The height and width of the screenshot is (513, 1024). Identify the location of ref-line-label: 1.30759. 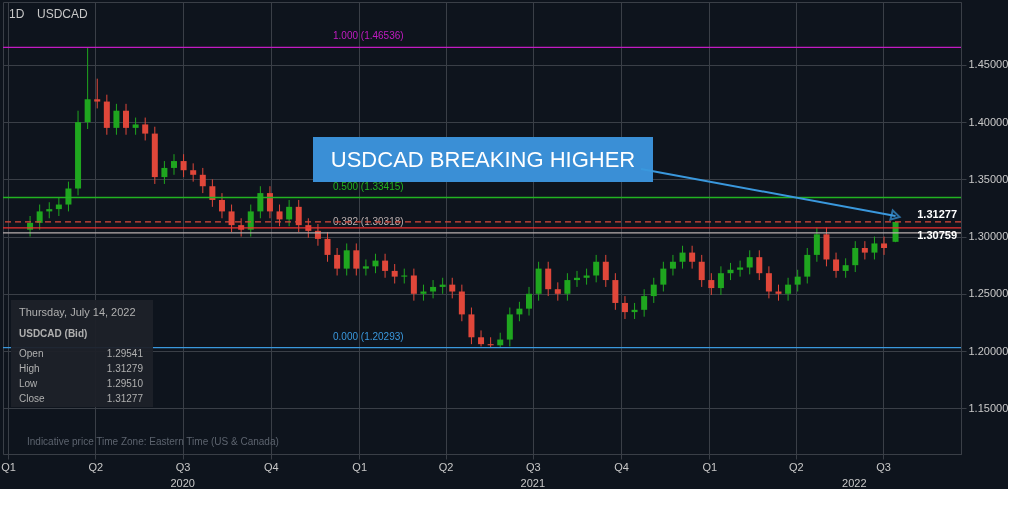
(937, 234).